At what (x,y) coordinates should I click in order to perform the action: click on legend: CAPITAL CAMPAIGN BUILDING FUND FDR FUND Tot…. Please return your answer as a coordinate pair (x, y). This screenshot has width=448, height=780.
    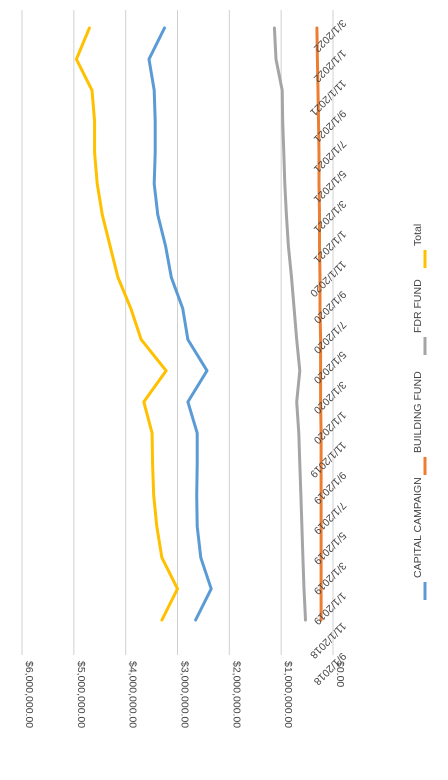
    Looking at the image, I should click on (419, 412).